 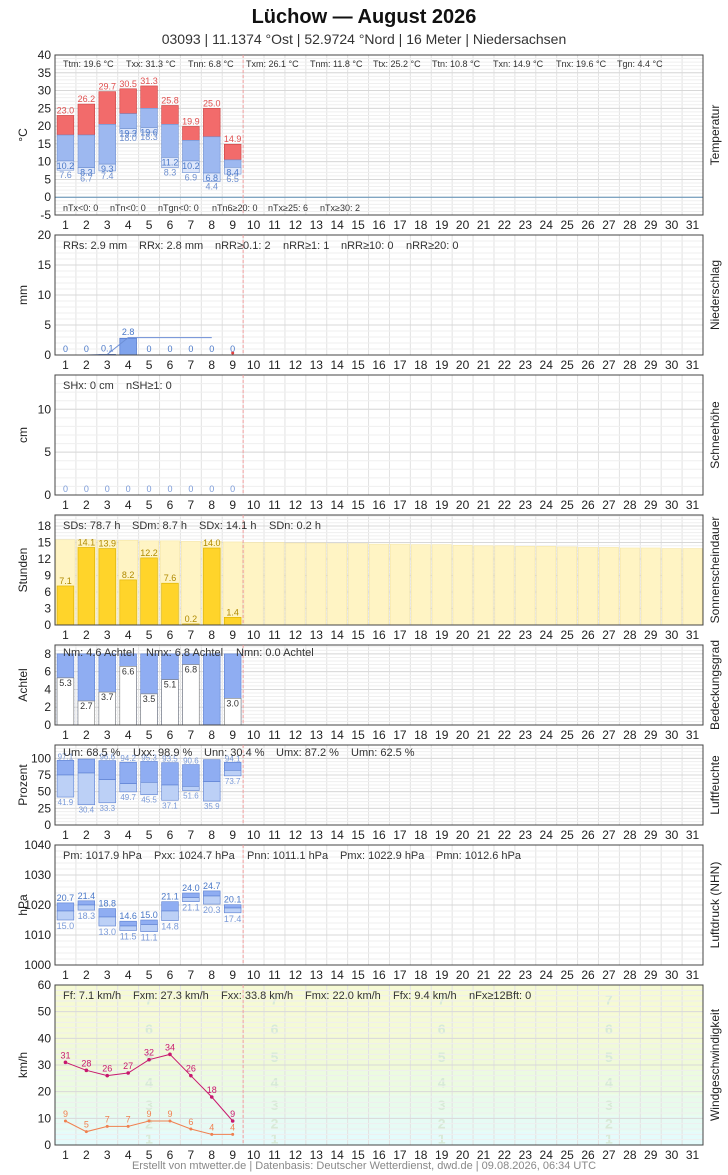 What do you see at coordinates (275, 653) in the screenshot?
I see `stat-label: Nmn: 0.0 Achtel` at bounding box center [275, 653].